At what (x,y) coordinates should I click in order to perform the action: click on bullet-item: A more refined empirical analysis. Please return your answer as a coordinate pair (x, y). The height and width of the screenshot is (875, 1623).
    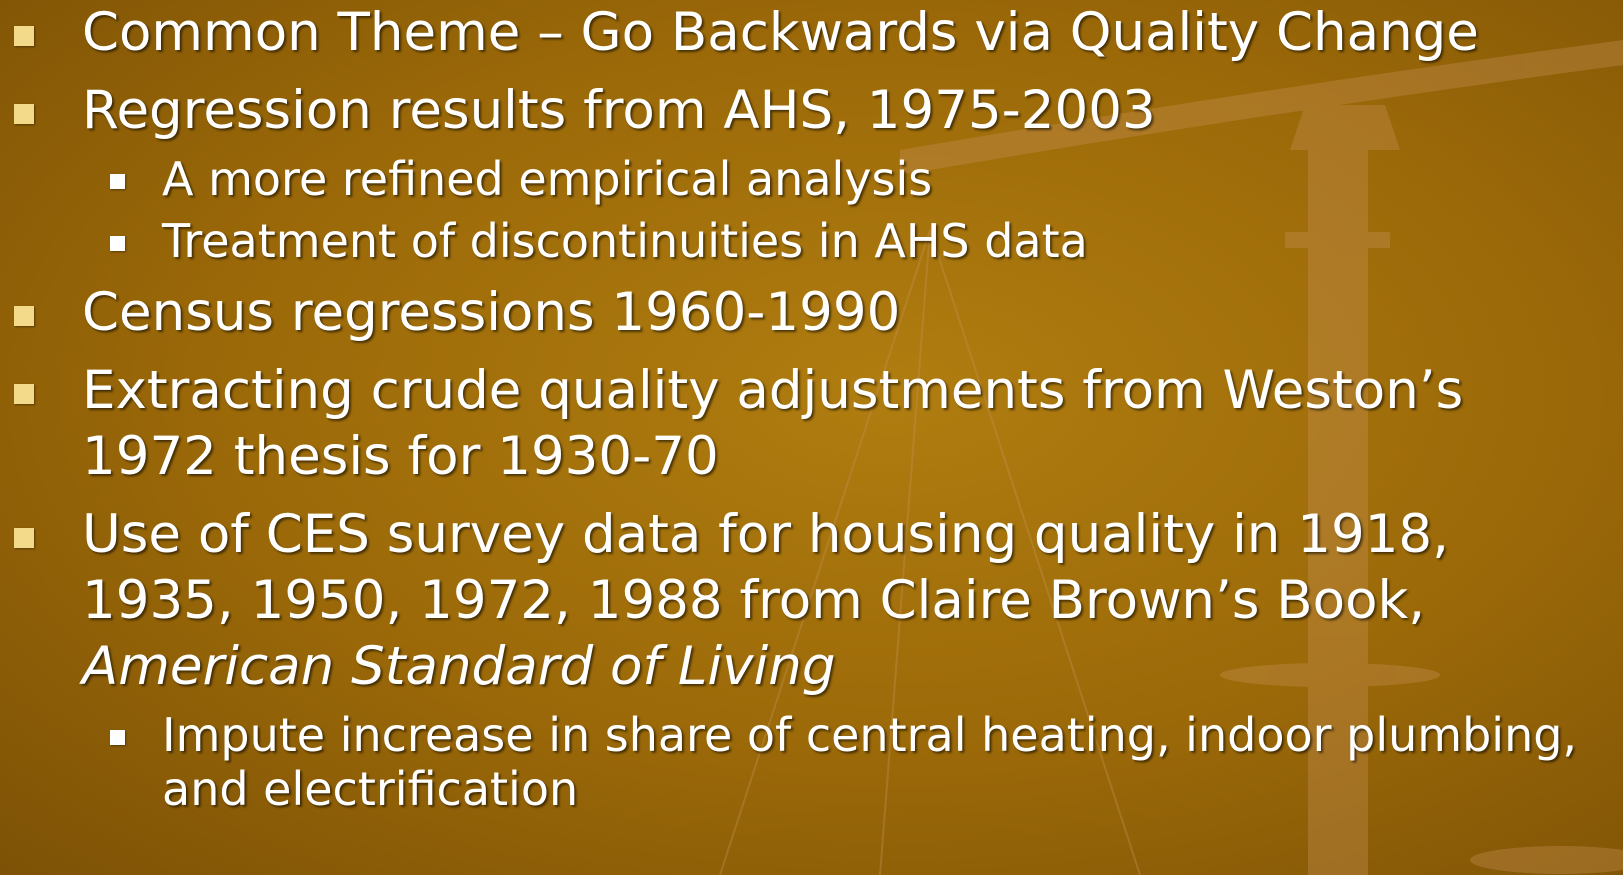
    Looking at the image, I should click on (801, 179).